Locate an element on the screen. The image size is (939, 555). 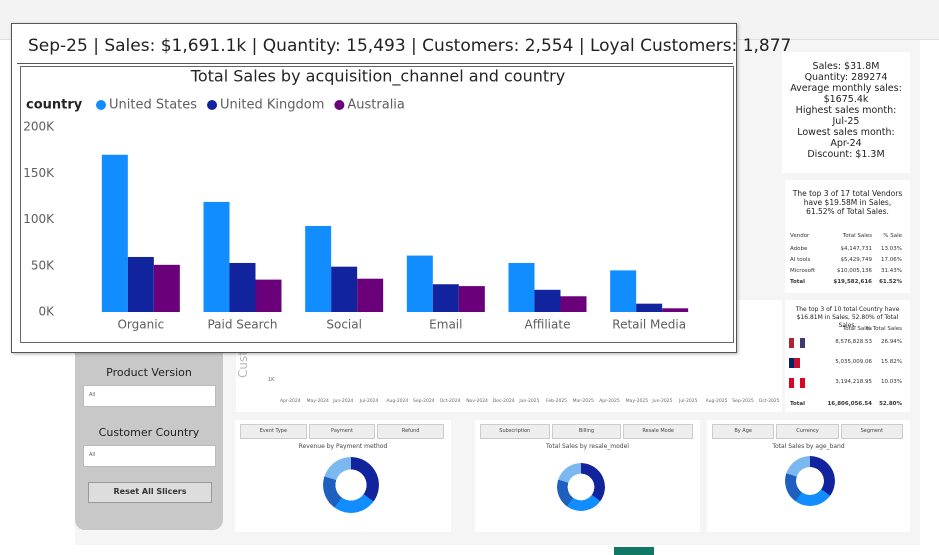
trend-x-label: Mar-2025 is located at coordinates (583, 401).